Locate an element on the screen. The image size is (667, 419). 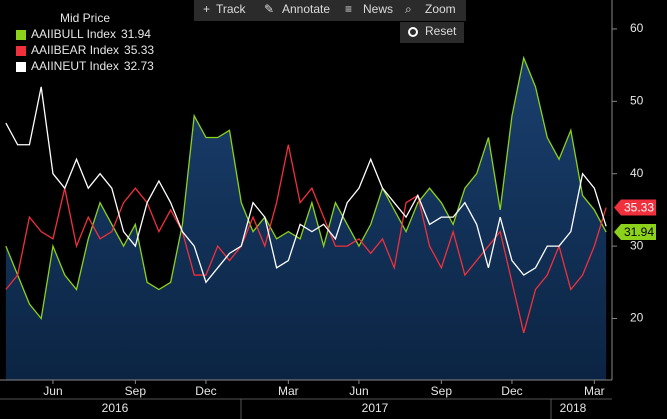
legend-background is located at coordinates (88, 44).